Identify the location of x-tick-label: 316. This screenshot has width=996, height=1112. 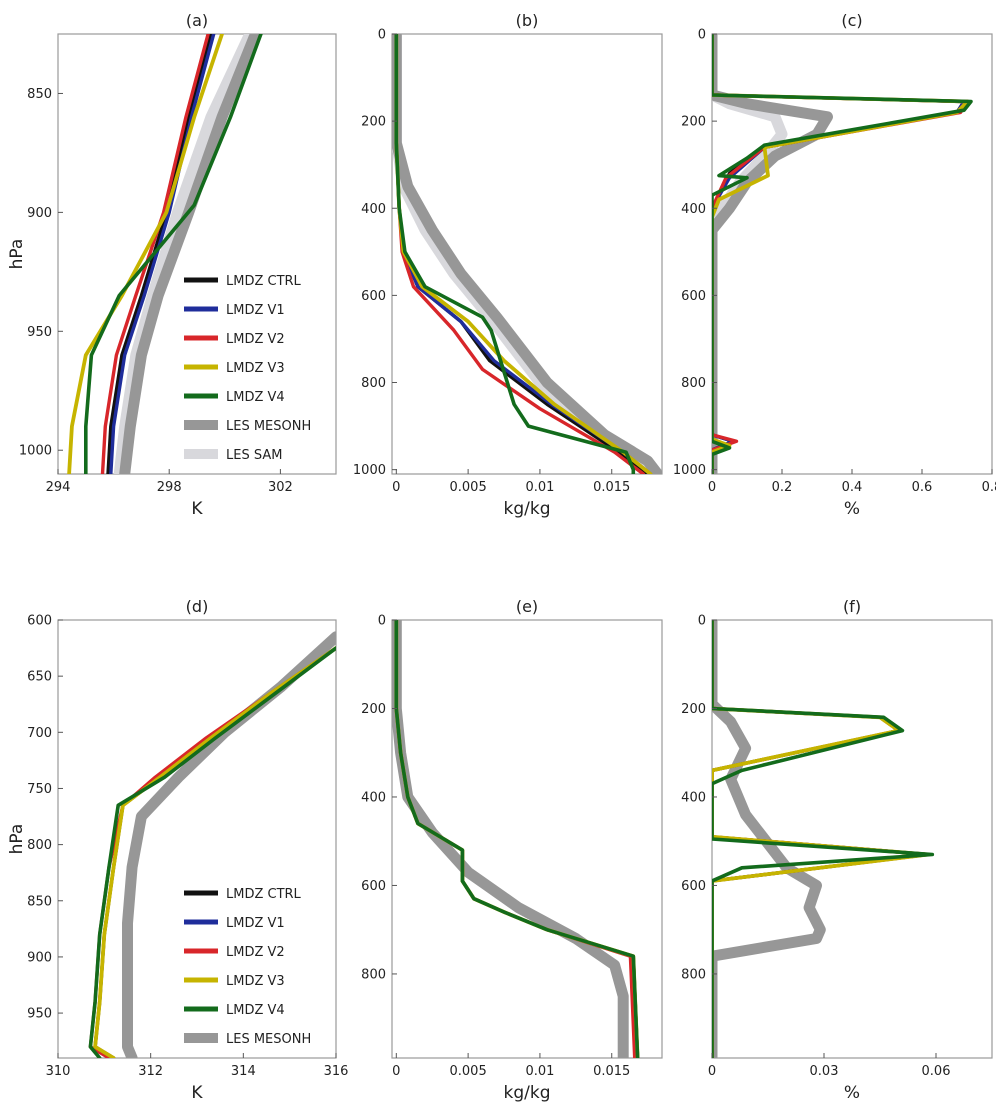
(336, 1071).